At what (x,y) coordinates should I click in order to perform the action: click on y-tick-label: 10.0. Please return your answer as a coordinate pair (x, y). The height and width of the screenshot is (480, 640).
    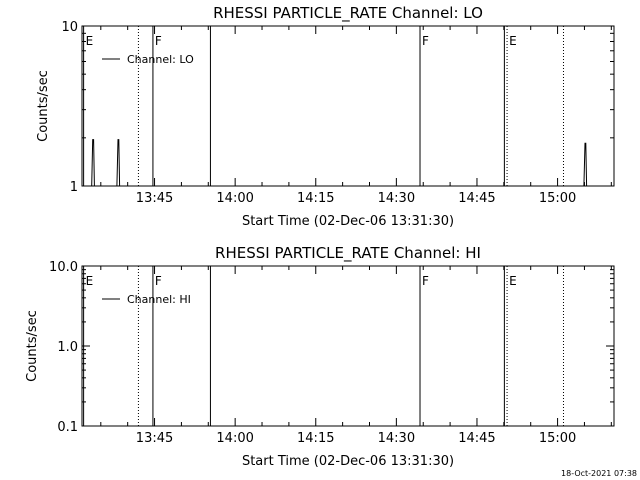
    Looking at the image, I should click on (63, 267).